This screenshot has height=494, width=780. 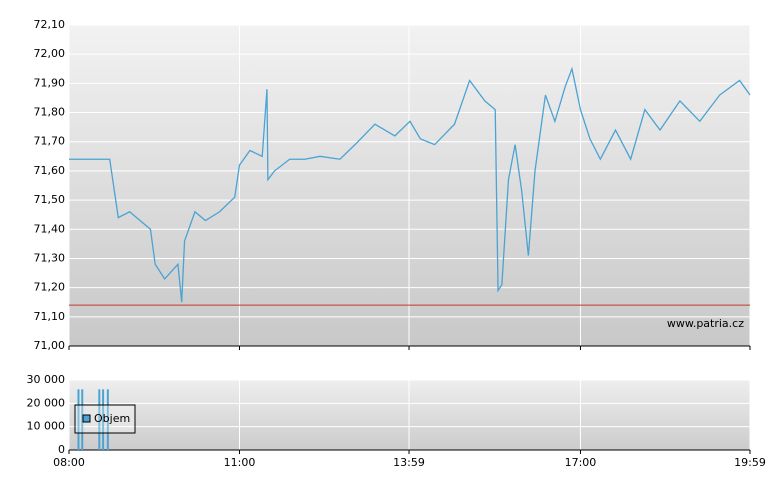 I want to click on y-tick-label: 10 000, so click(x=46, y=426).